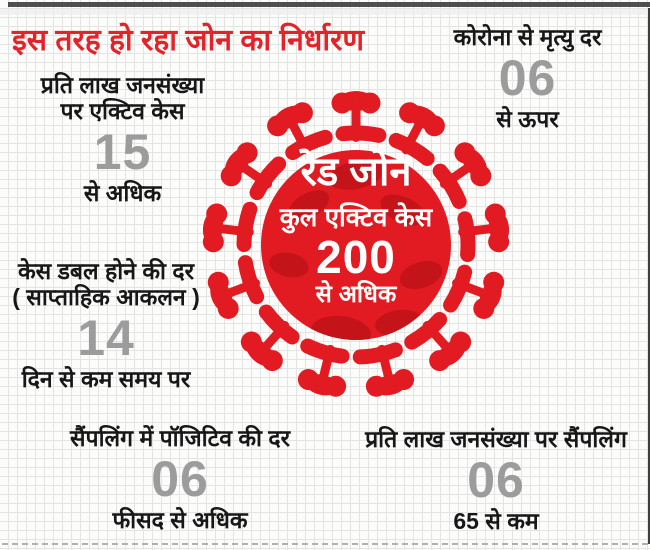 The width and height of the screenshot is (650, 550). Describe the element at coordinates (527, 119) in the screenshot. I see `criterion-qualifier: से ऊपर` at that location.